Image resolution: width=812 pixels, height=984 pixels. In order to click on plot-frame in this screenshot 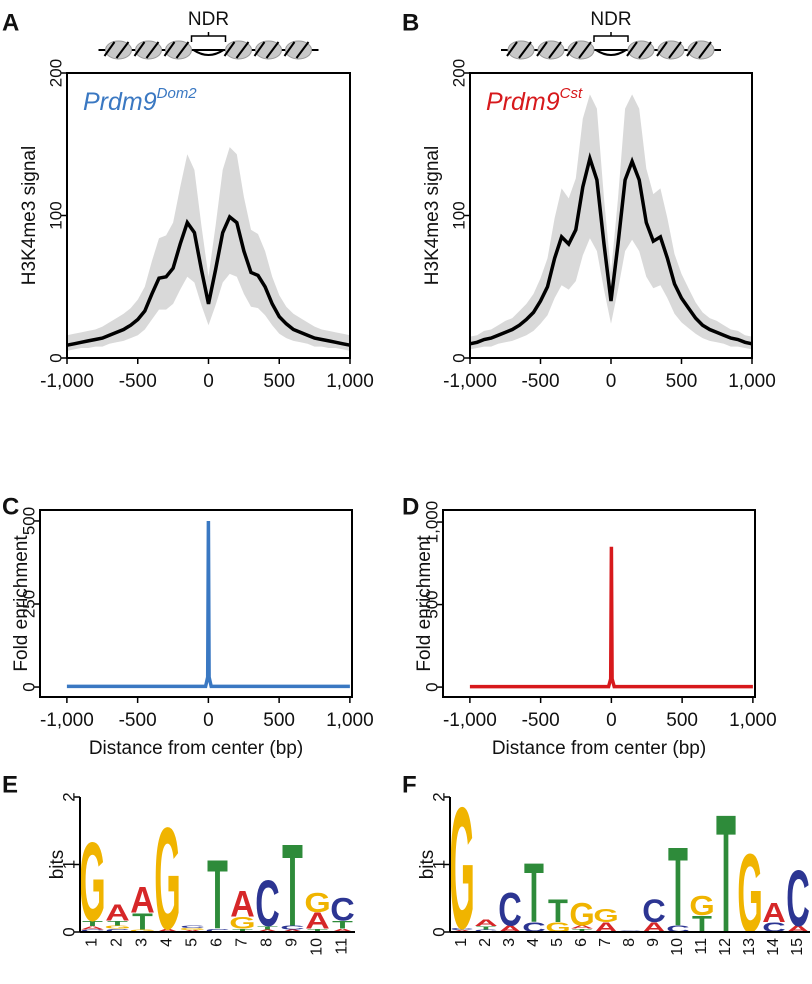, I will do `click(611, 215)`.